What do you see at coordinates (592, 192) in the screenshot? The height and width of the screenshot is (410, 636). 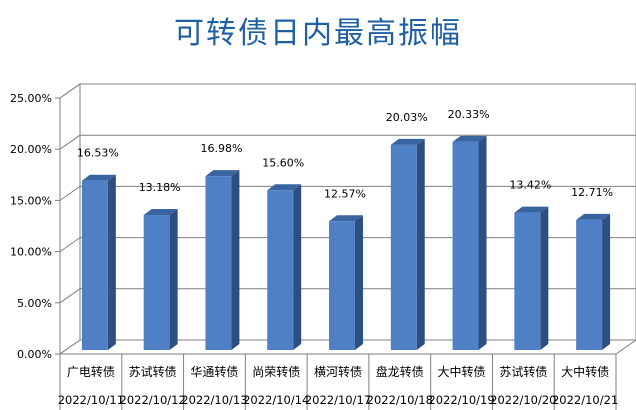 I see `data-label: 12.71%` at bounding box center [592, 192].